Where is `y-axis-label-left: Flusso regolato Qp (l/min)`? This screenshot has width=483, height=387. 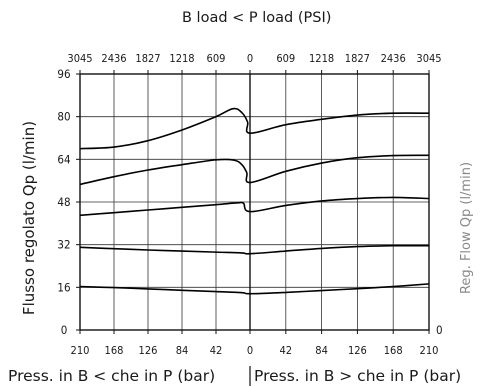 y-axis-label-left: Flusso regolato Qp (l/min) is located at coordinates (29, 218).